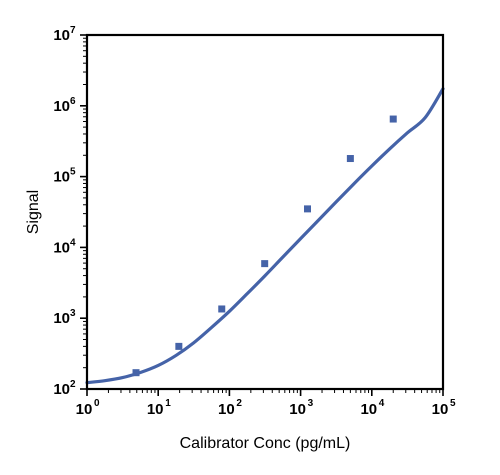 This screenshot has height=475, width=500. I want to click on x-tick-label: 10 4, so click(372, 408).